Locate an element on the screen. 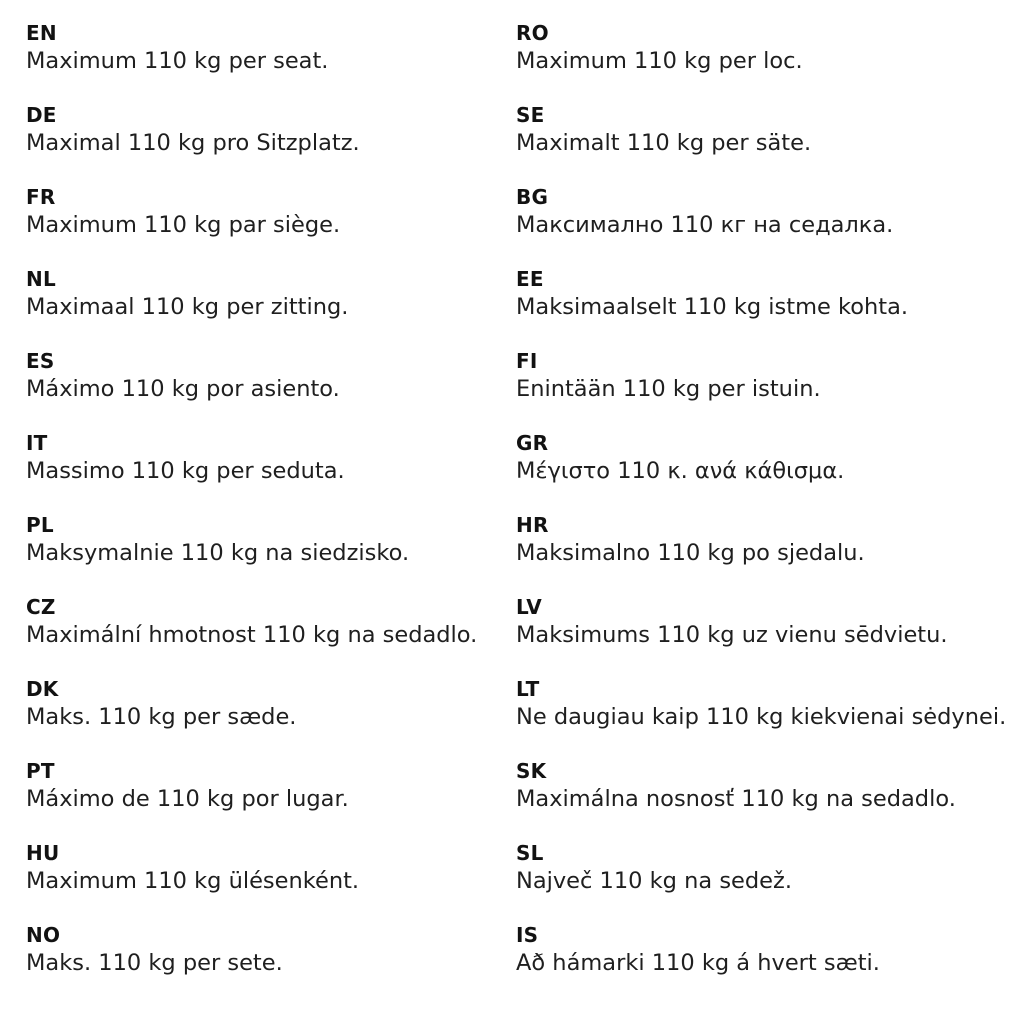 This screenshot has width=1024, height=1024. language-entry: SK Maximálna nosnosť 110 kg na sedadlo. is located at coordinates (763, 799).